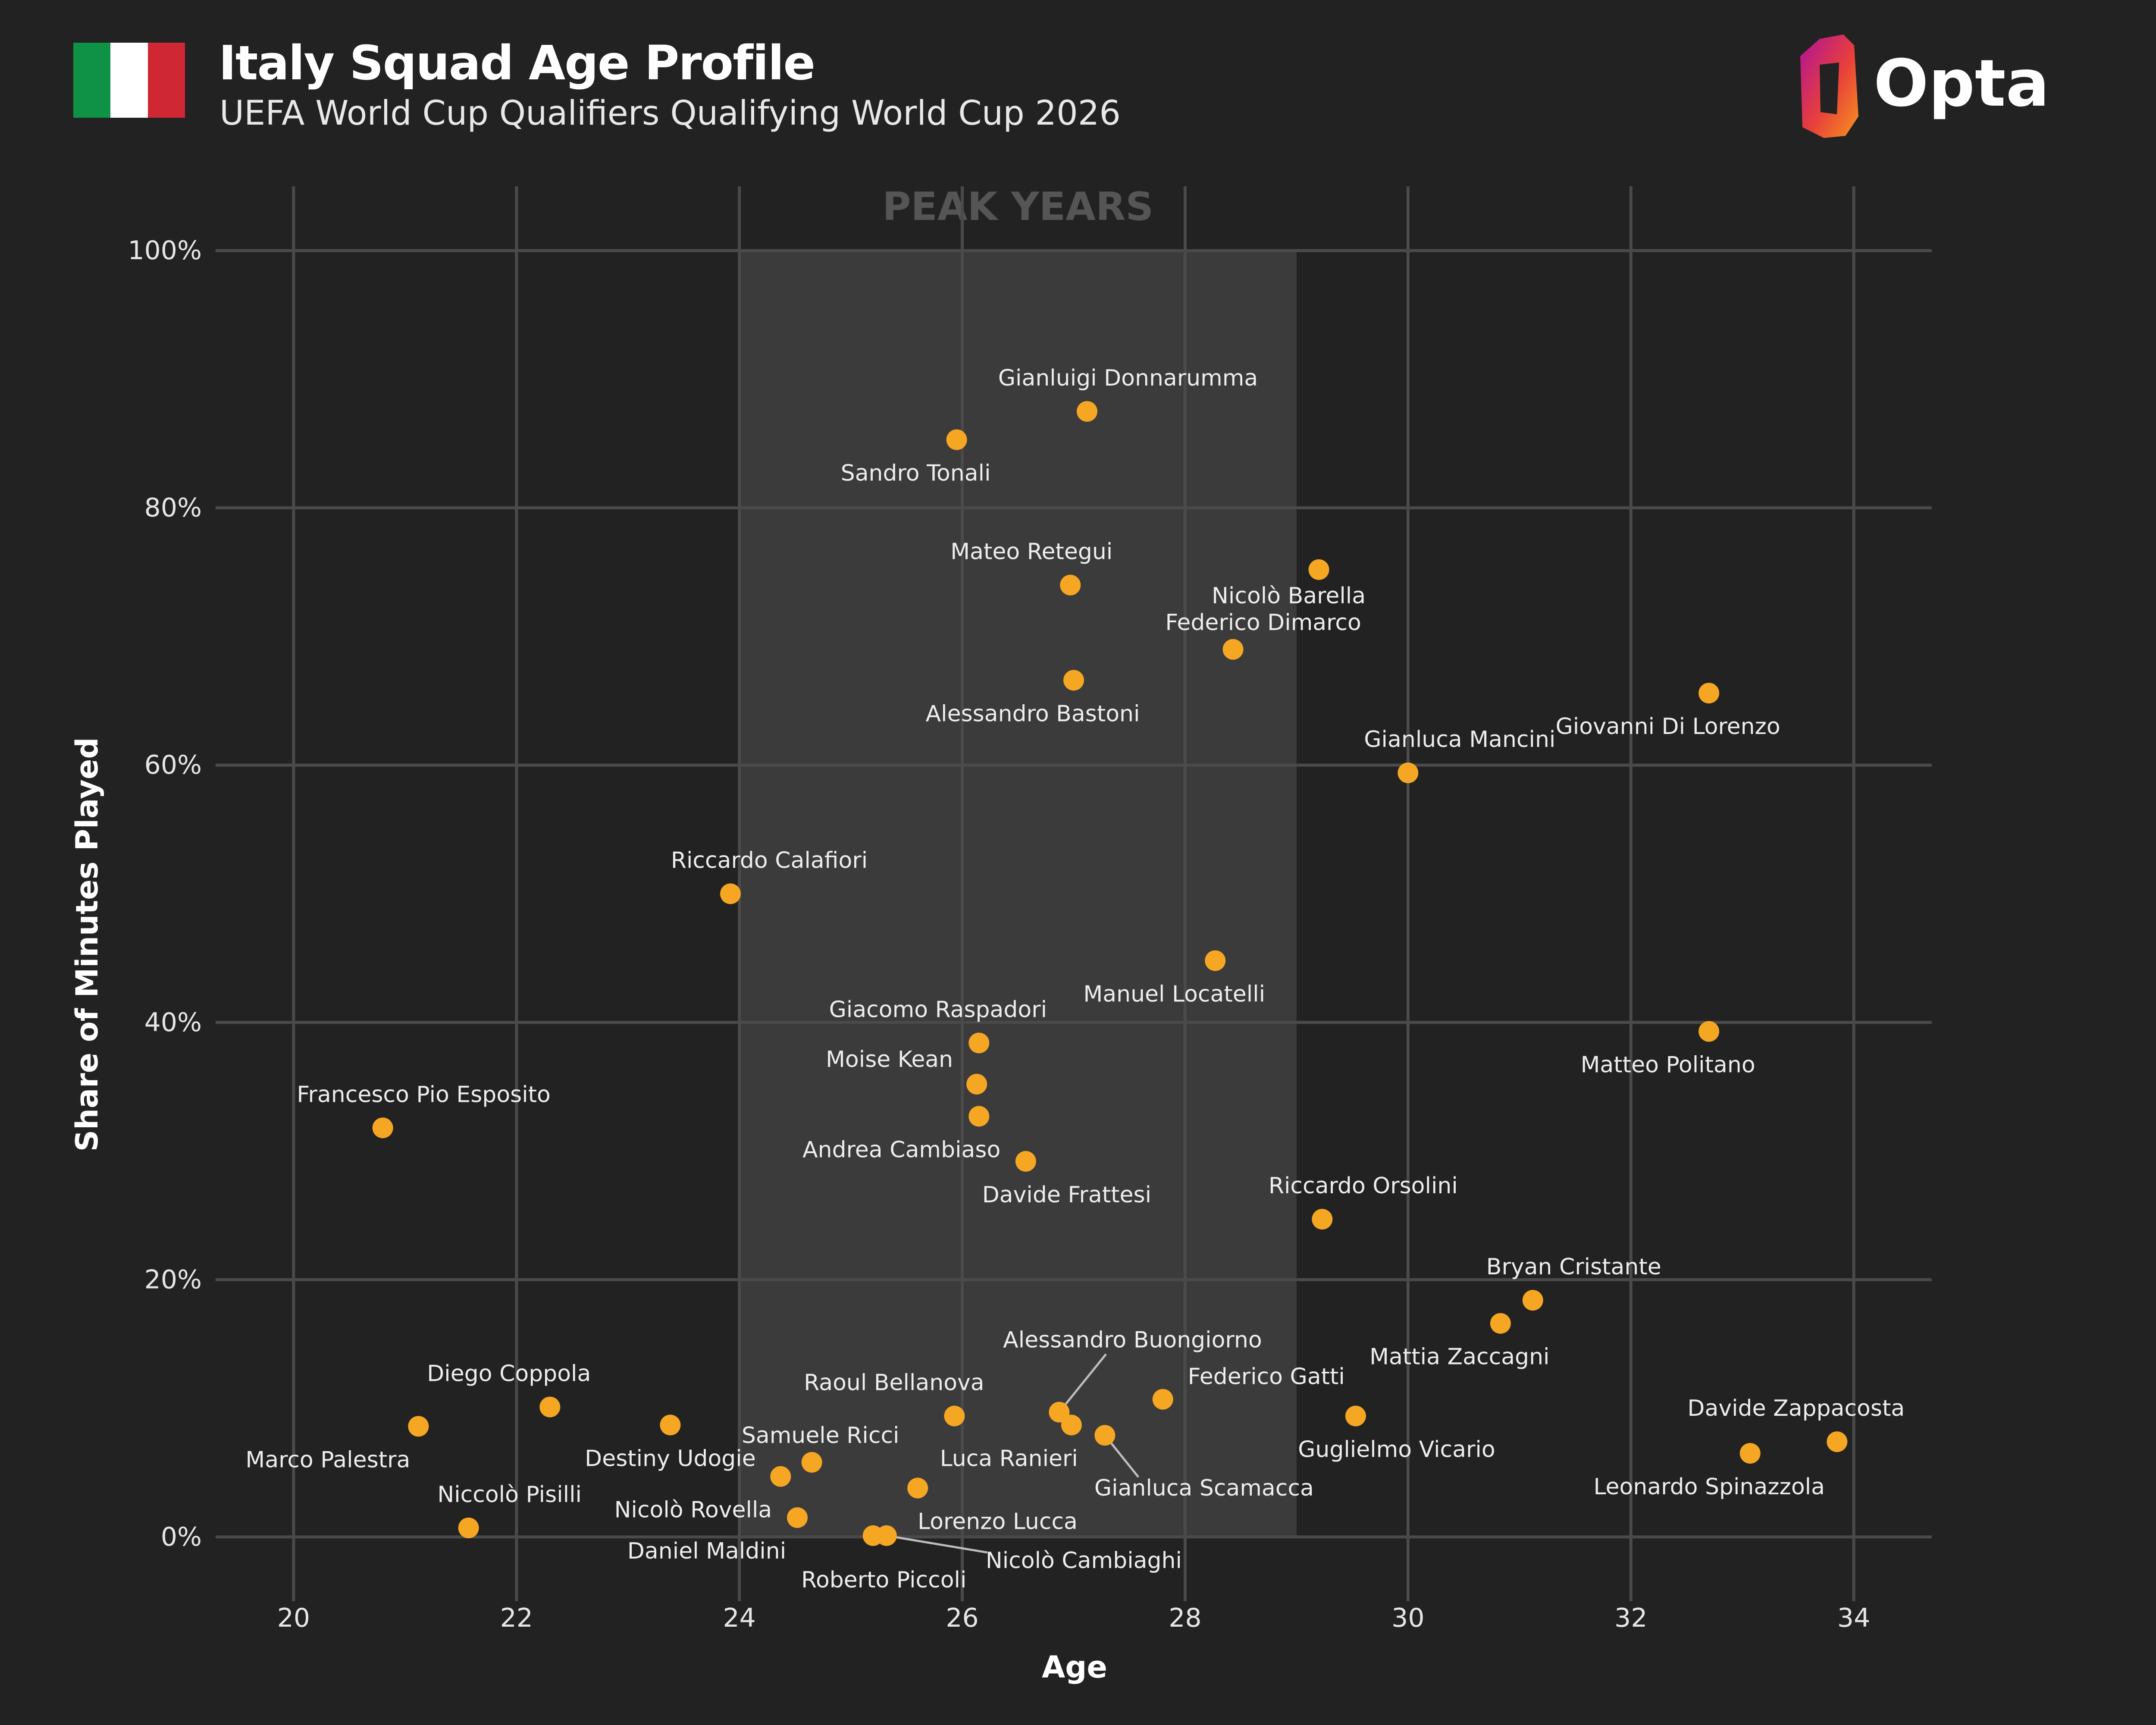 The image size is (2156, 1725). What do you see at coordinates (509, 1495) in the screenshot?
I see `data-label: Niccolò Pisilli` at bounding box center [509, 1495].